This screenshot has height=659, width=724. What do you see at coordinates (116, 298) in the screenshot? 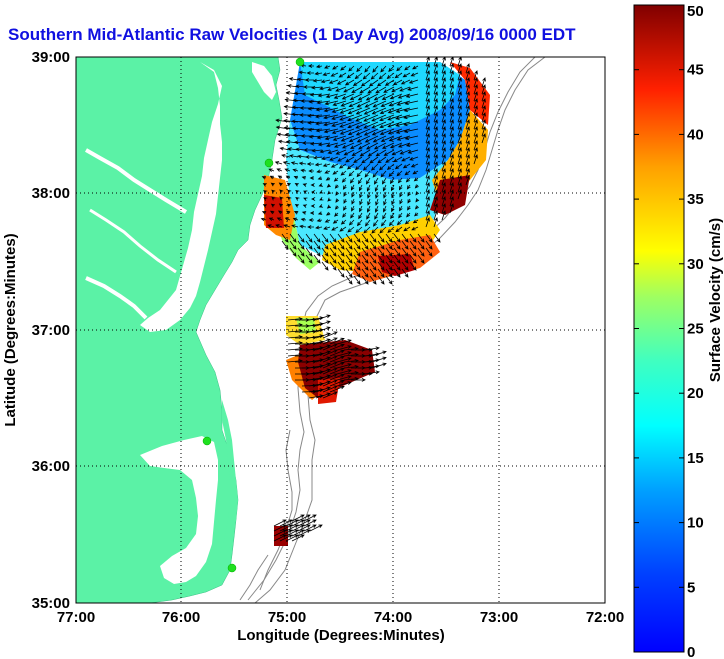
I see `james-river` at bounding box center [116, 298].